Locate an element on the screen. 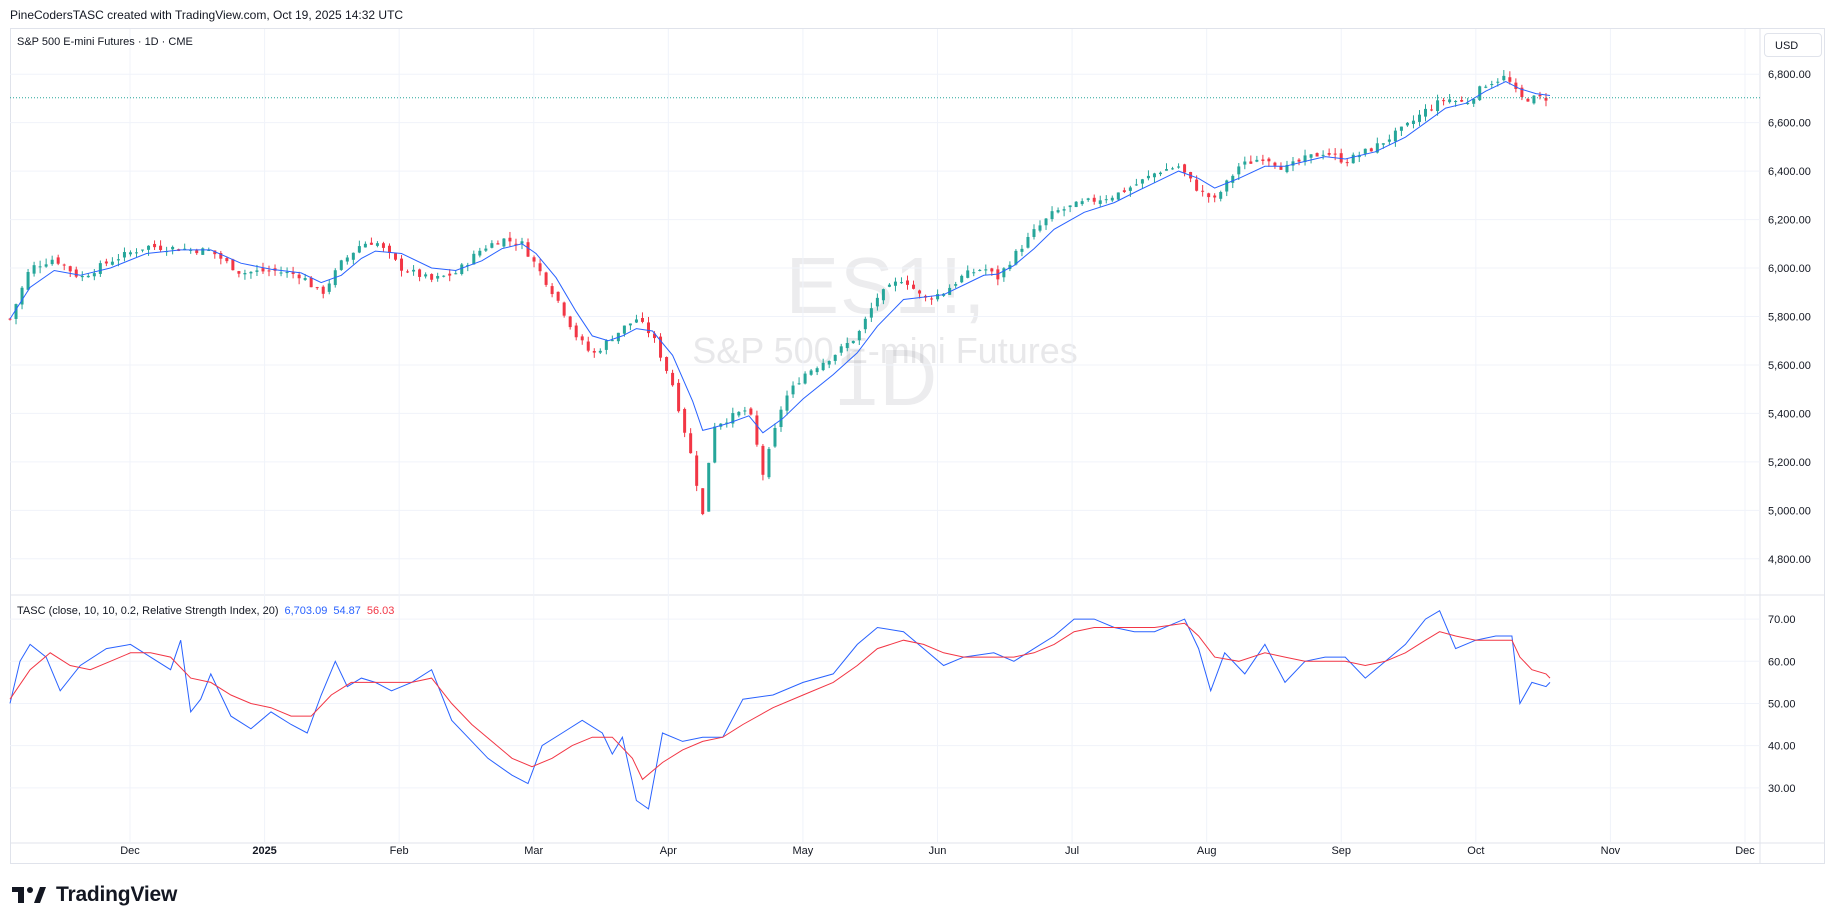 This screenshot has height=923, width=1835. price-tick-label: 5,800.00 is located at coordinates (1789, 318).